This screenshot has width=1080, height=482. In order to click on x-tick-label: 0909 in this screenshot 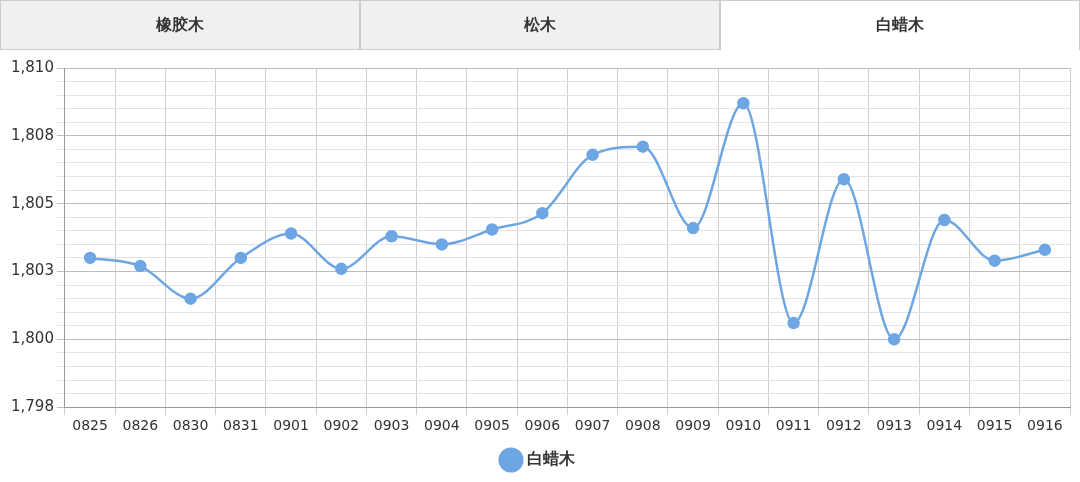, I will do `click(693, 425)`.